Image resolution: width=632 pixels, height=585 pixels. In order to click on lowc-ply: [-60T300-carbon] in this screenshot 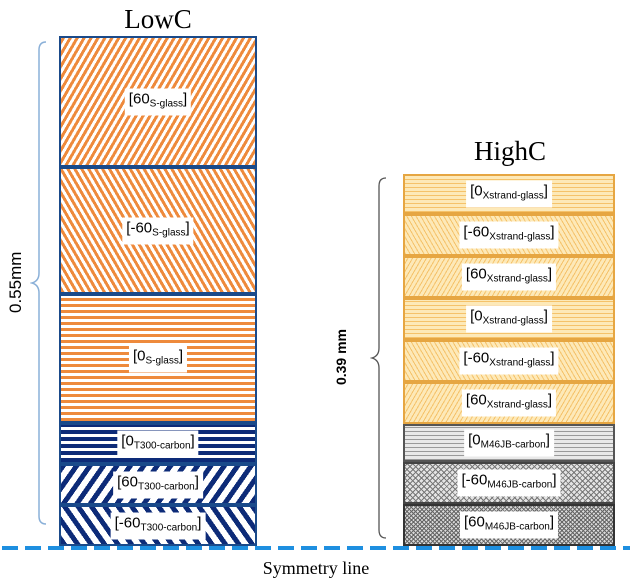, I will do `click(158, 525)`.